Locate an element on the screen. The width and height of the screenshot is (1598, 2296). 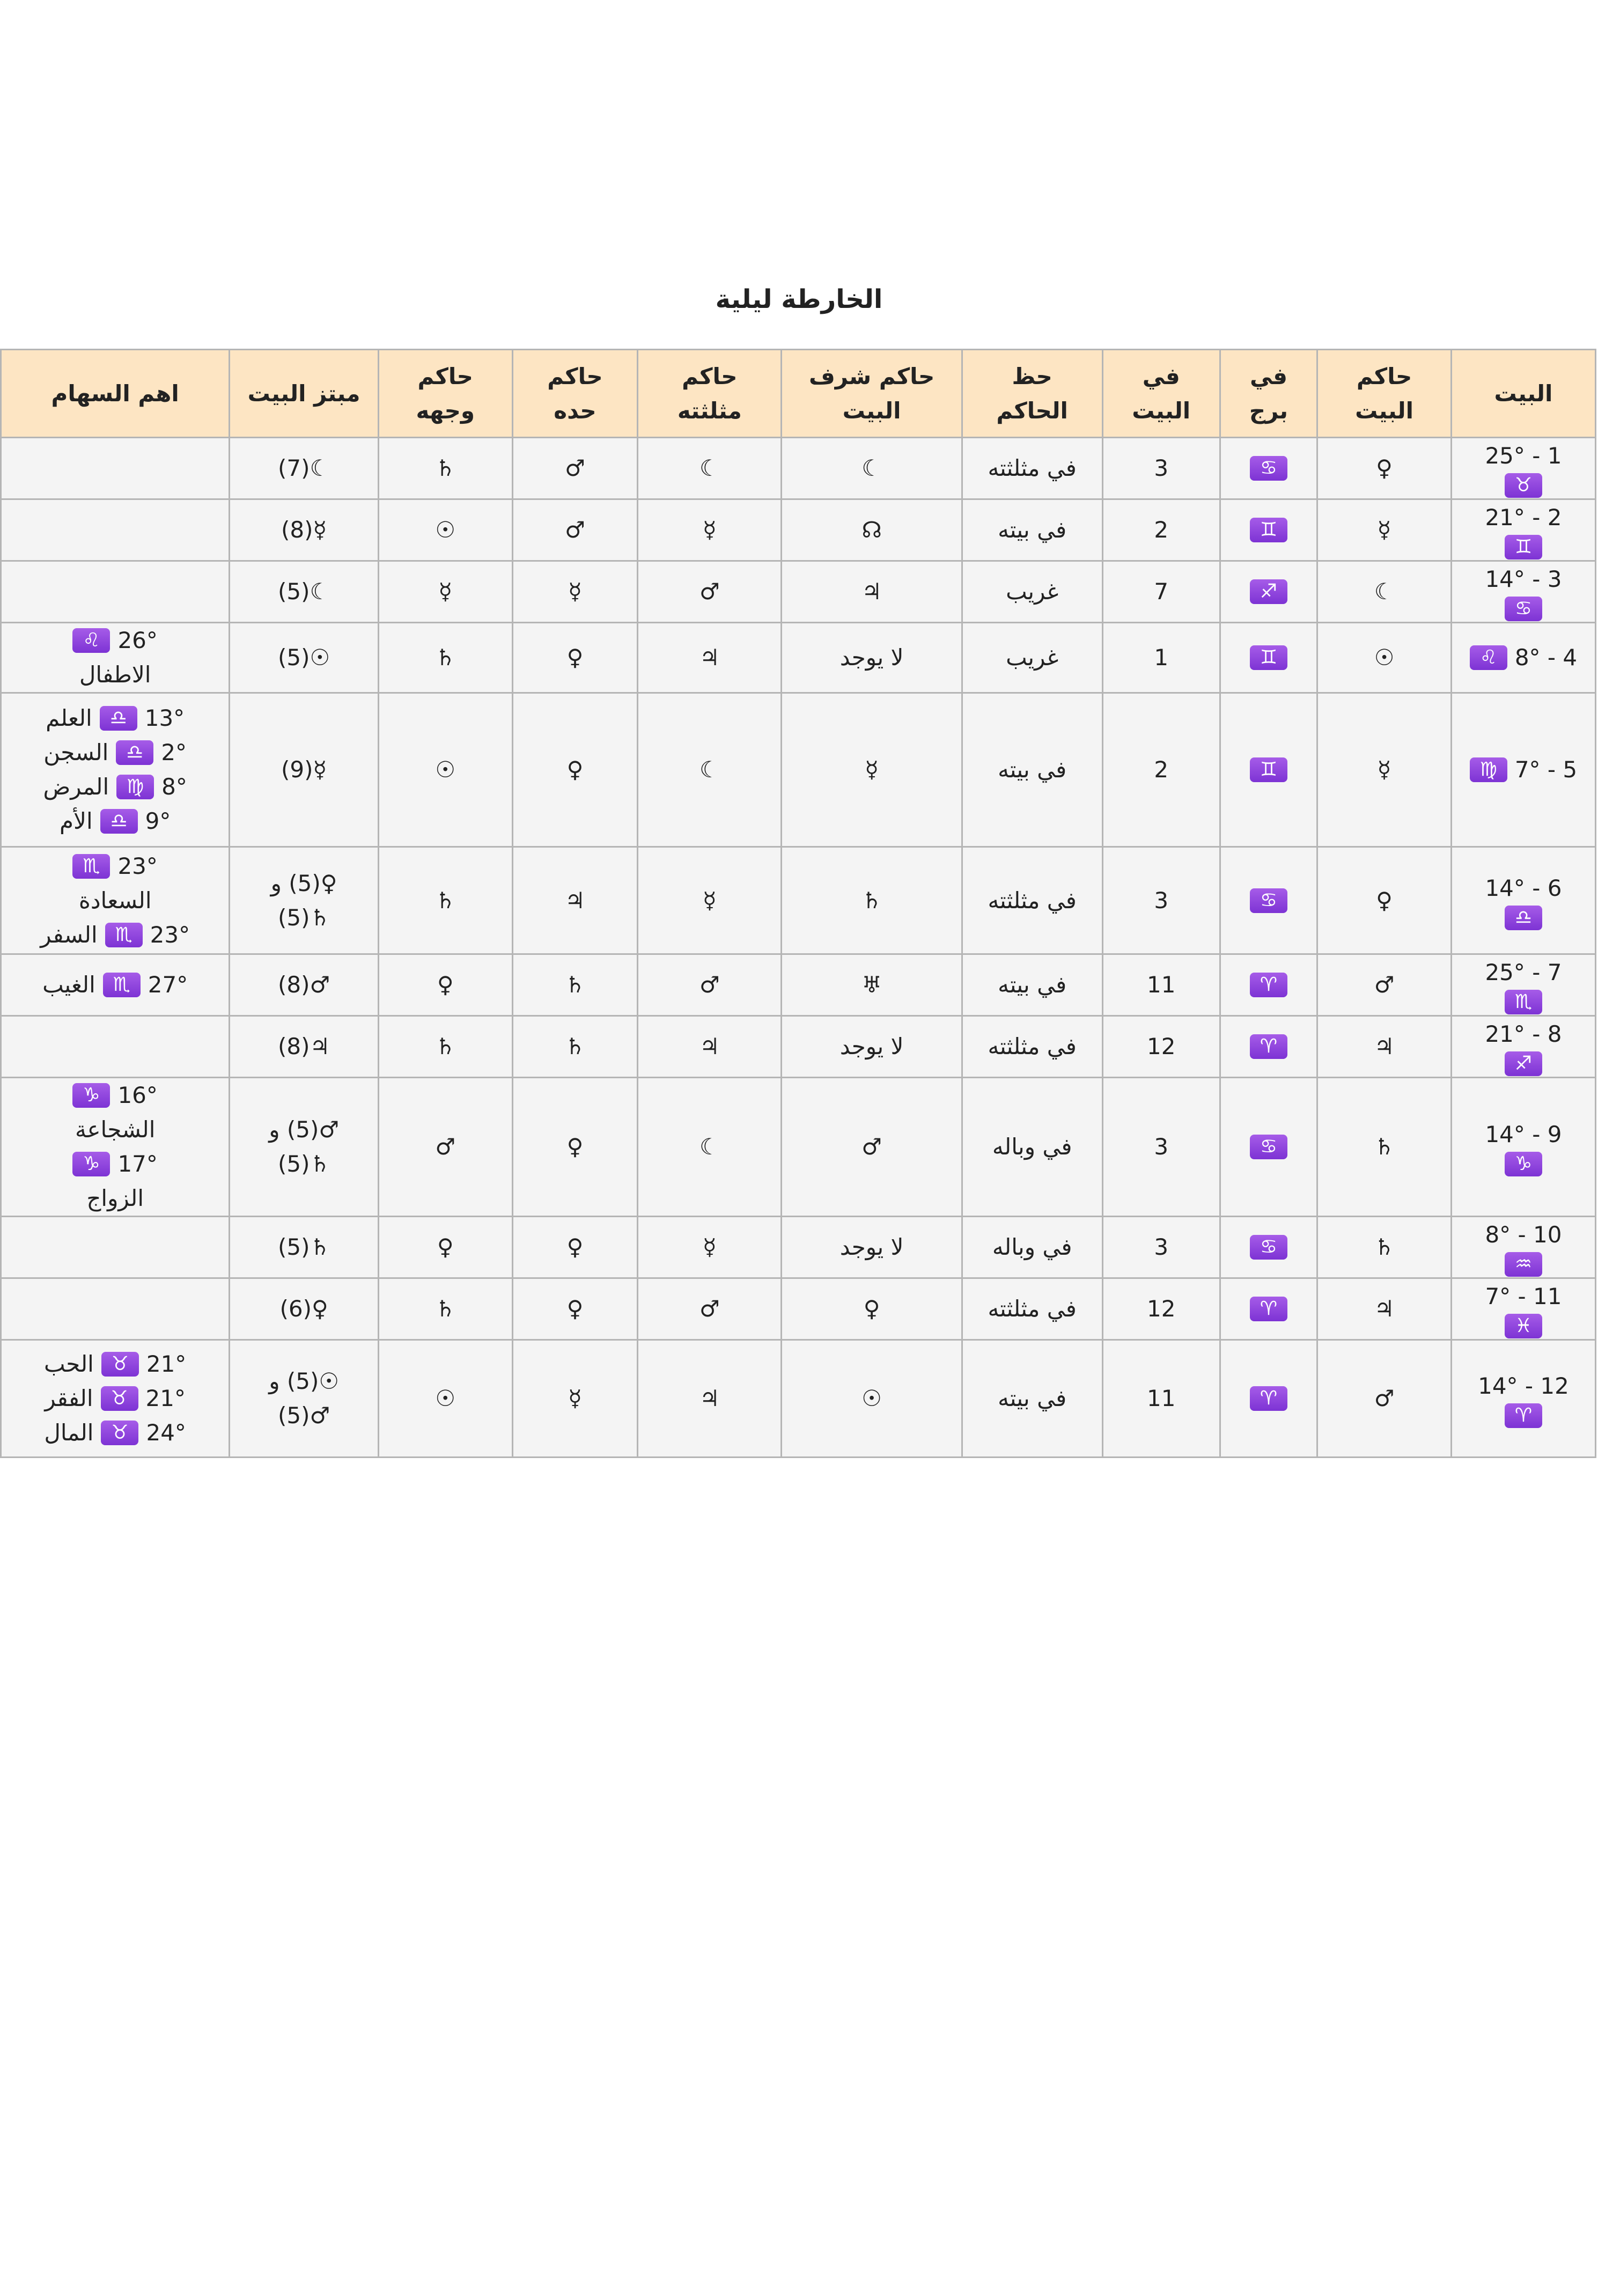
table-cell: ☿(9) is located at coordinates (304, 770).